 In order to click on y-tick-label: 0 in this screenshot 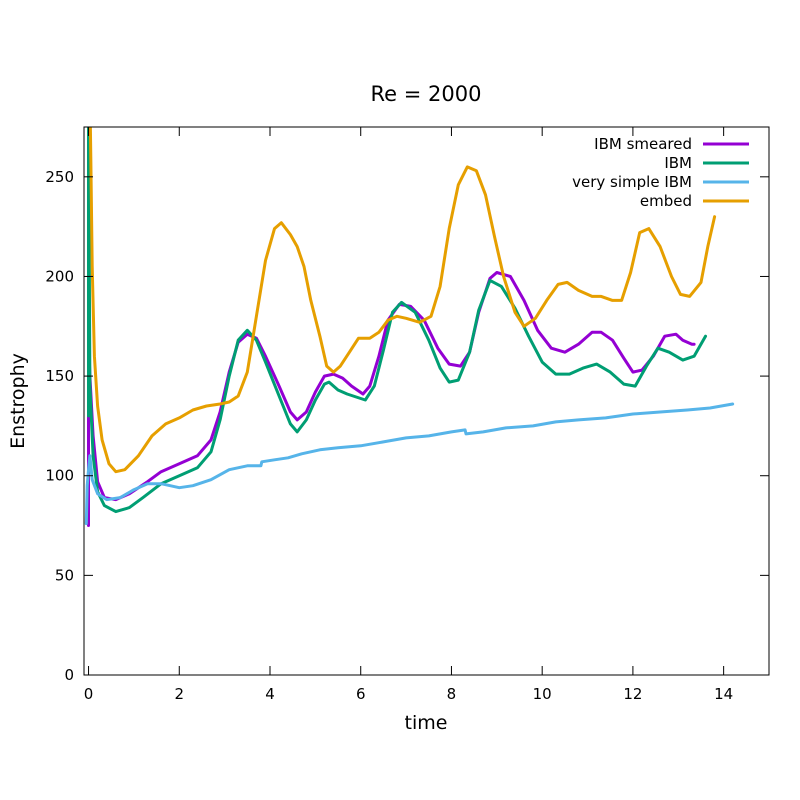, I will do `click(69, 675)`.